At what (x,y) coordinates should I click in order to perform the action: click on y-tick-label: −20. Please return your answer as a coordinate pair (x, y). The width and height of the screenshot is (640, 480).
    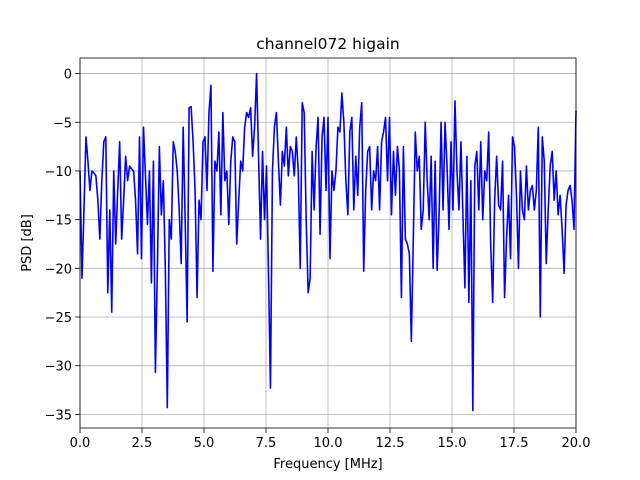
    Looking at the image, I should click on (58, 269).